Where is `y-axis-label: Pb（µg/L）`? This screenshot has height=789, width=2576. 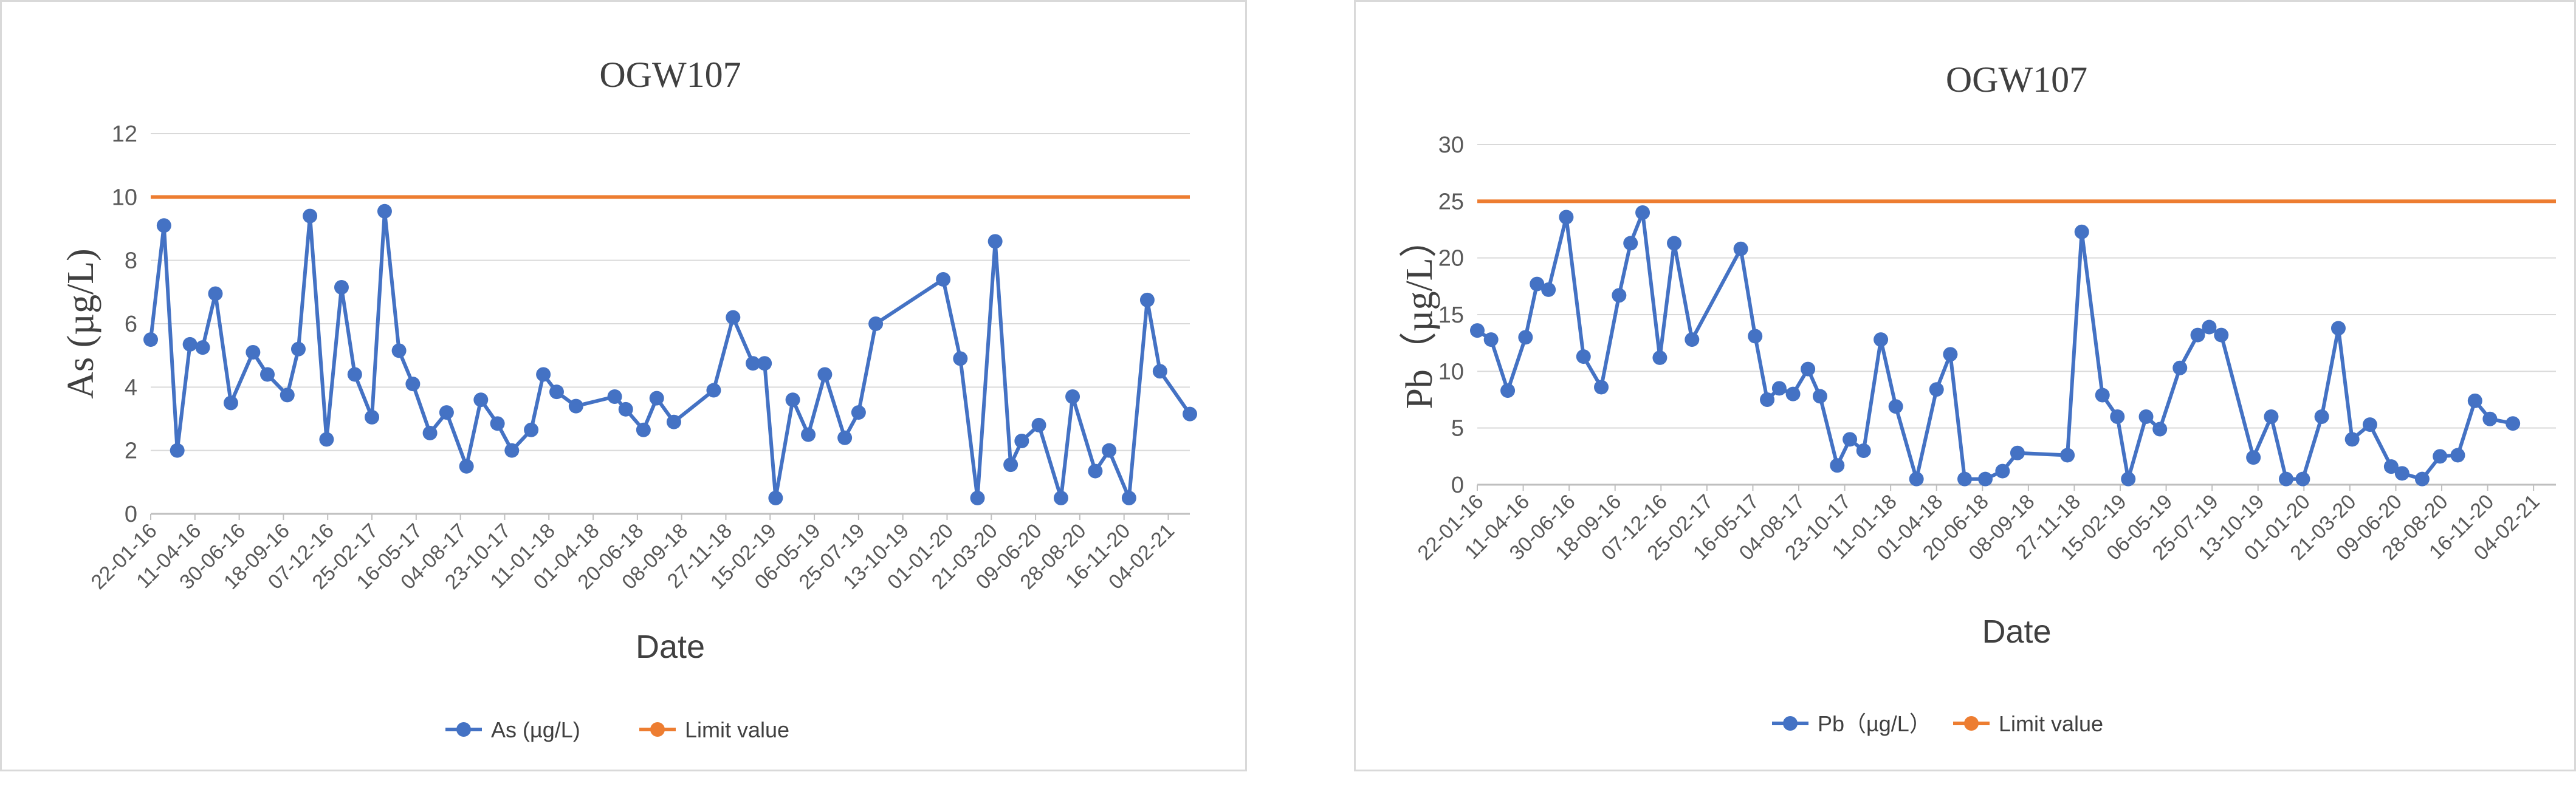 y-axis-label: Pb（µg/L） is located at coordinates (1419, 314).